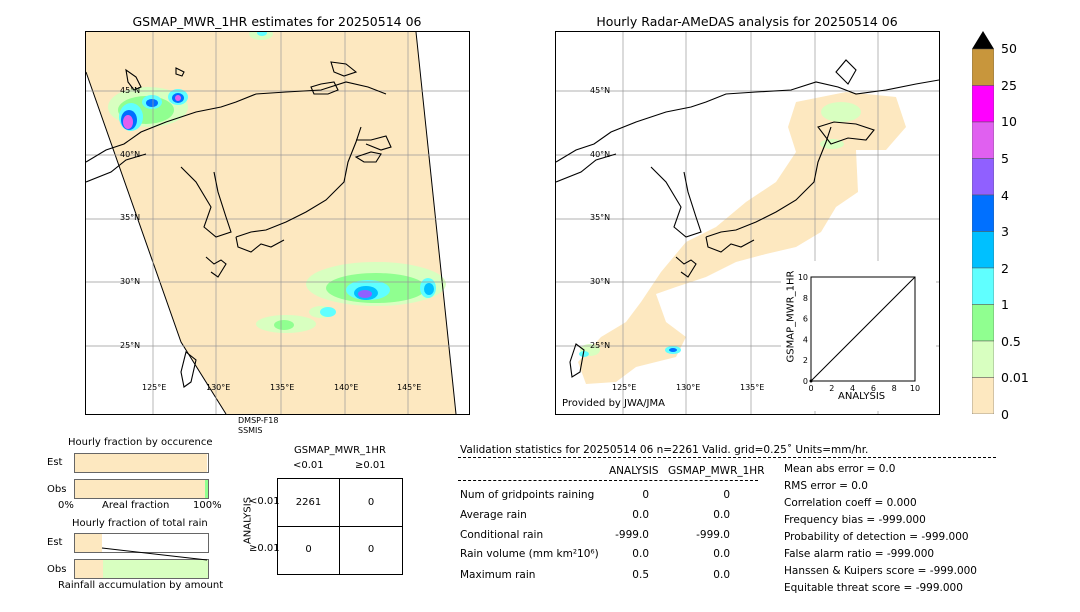 This screenshot has height=612, width=1080. I want to click on scatter-y-tick: 4, so click(805, 339).